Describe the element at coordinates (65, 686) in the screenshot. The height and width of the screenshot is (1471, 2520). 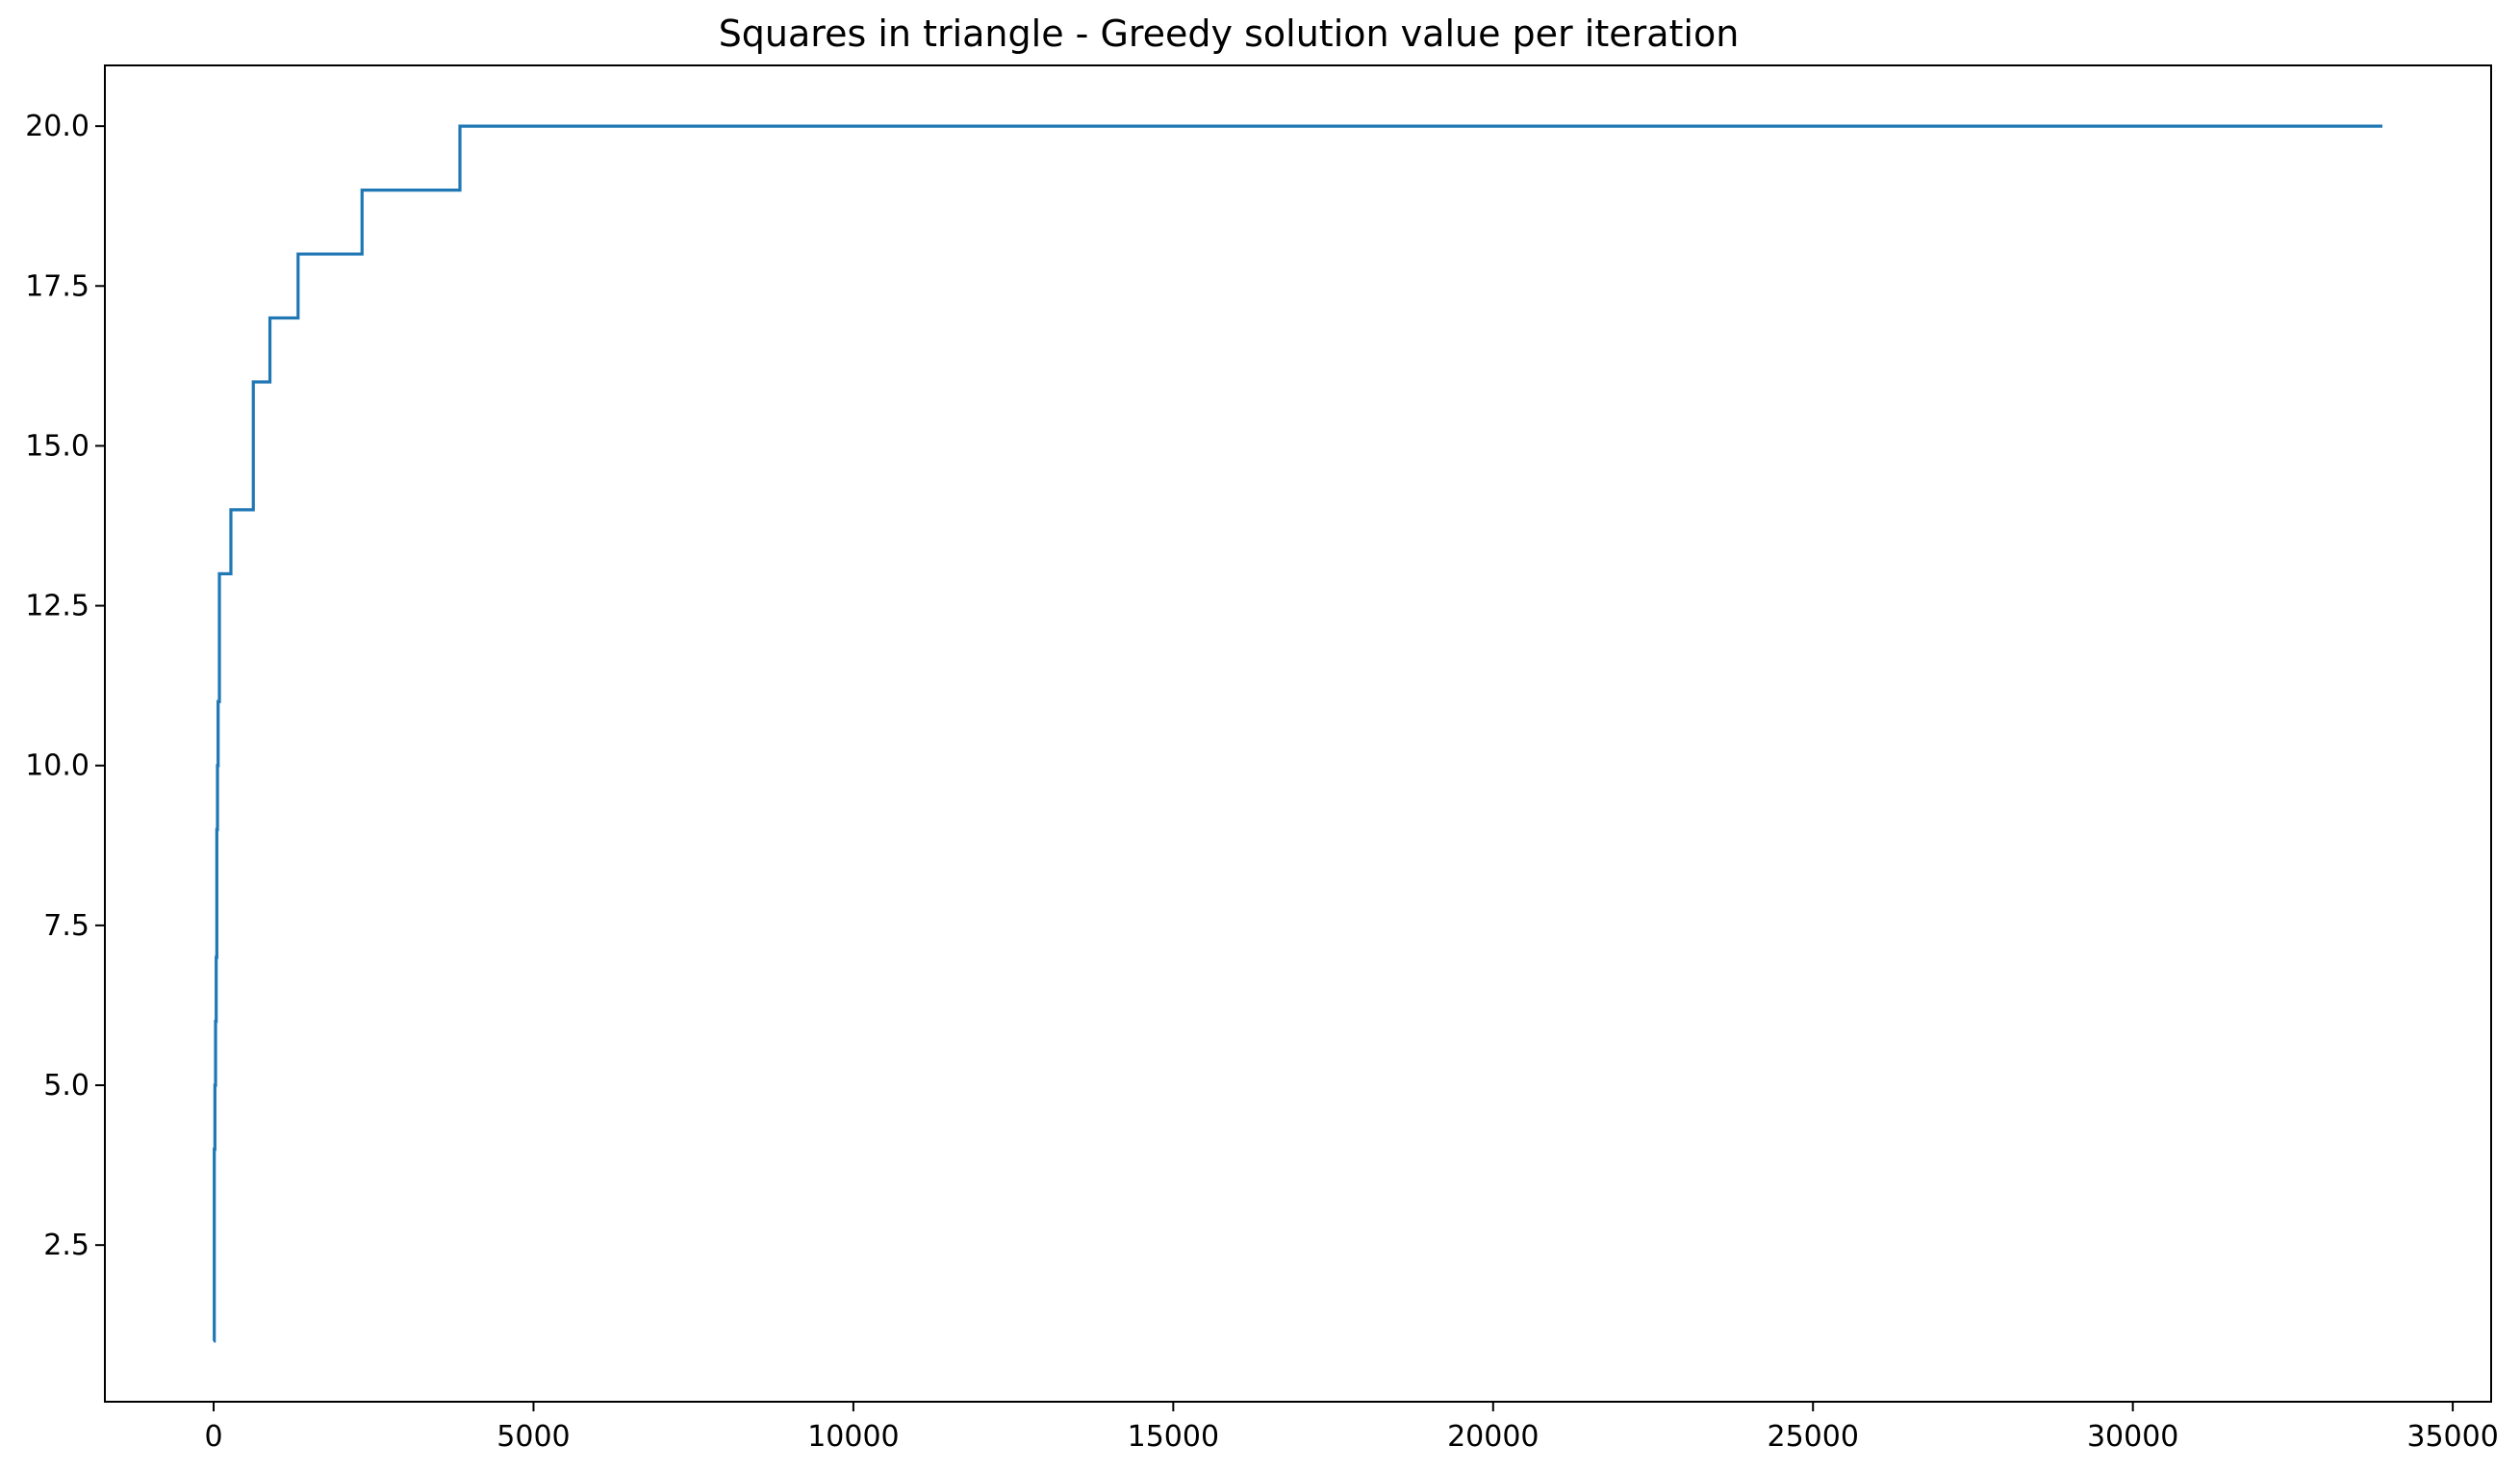
I see `y-axis: 2.5 5.0 7.5 10.0 12.5 15.0 17.5 20.0` at that location.